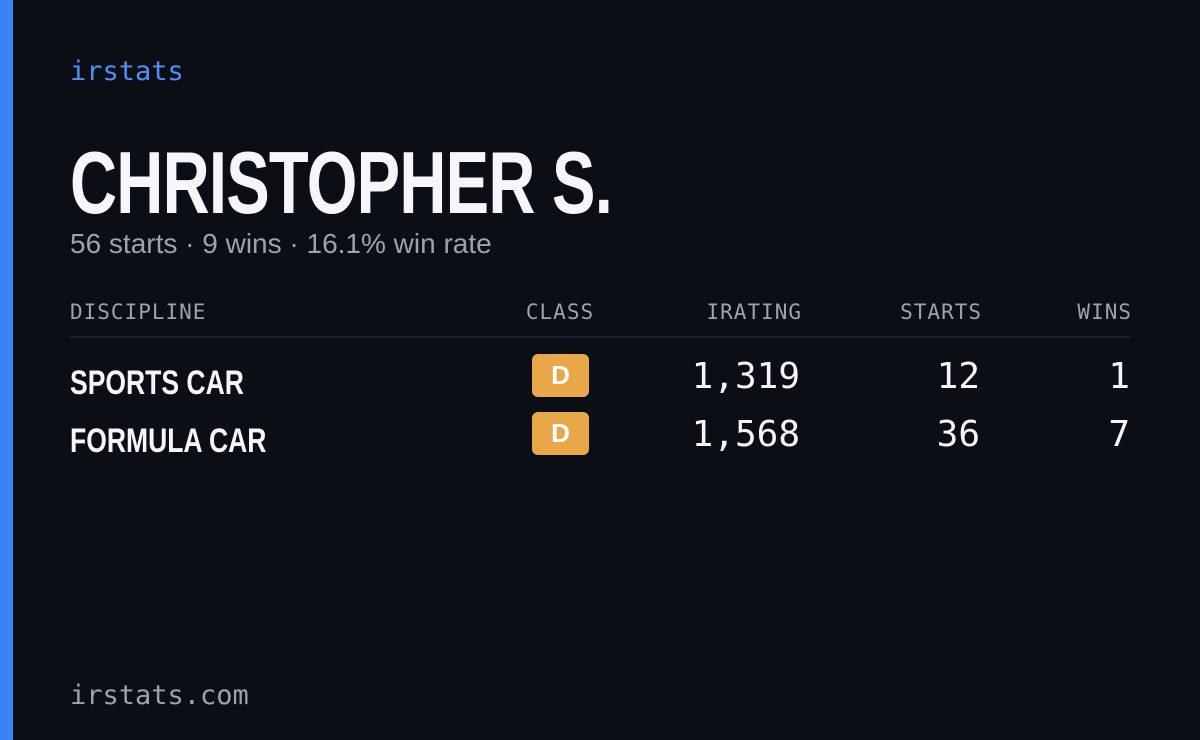 This screenshot has height=740, width=1200. Describe the element at coordinates (138, 312) in the screenshot. I see `header-discipline: DISCIPLINE` at that location.